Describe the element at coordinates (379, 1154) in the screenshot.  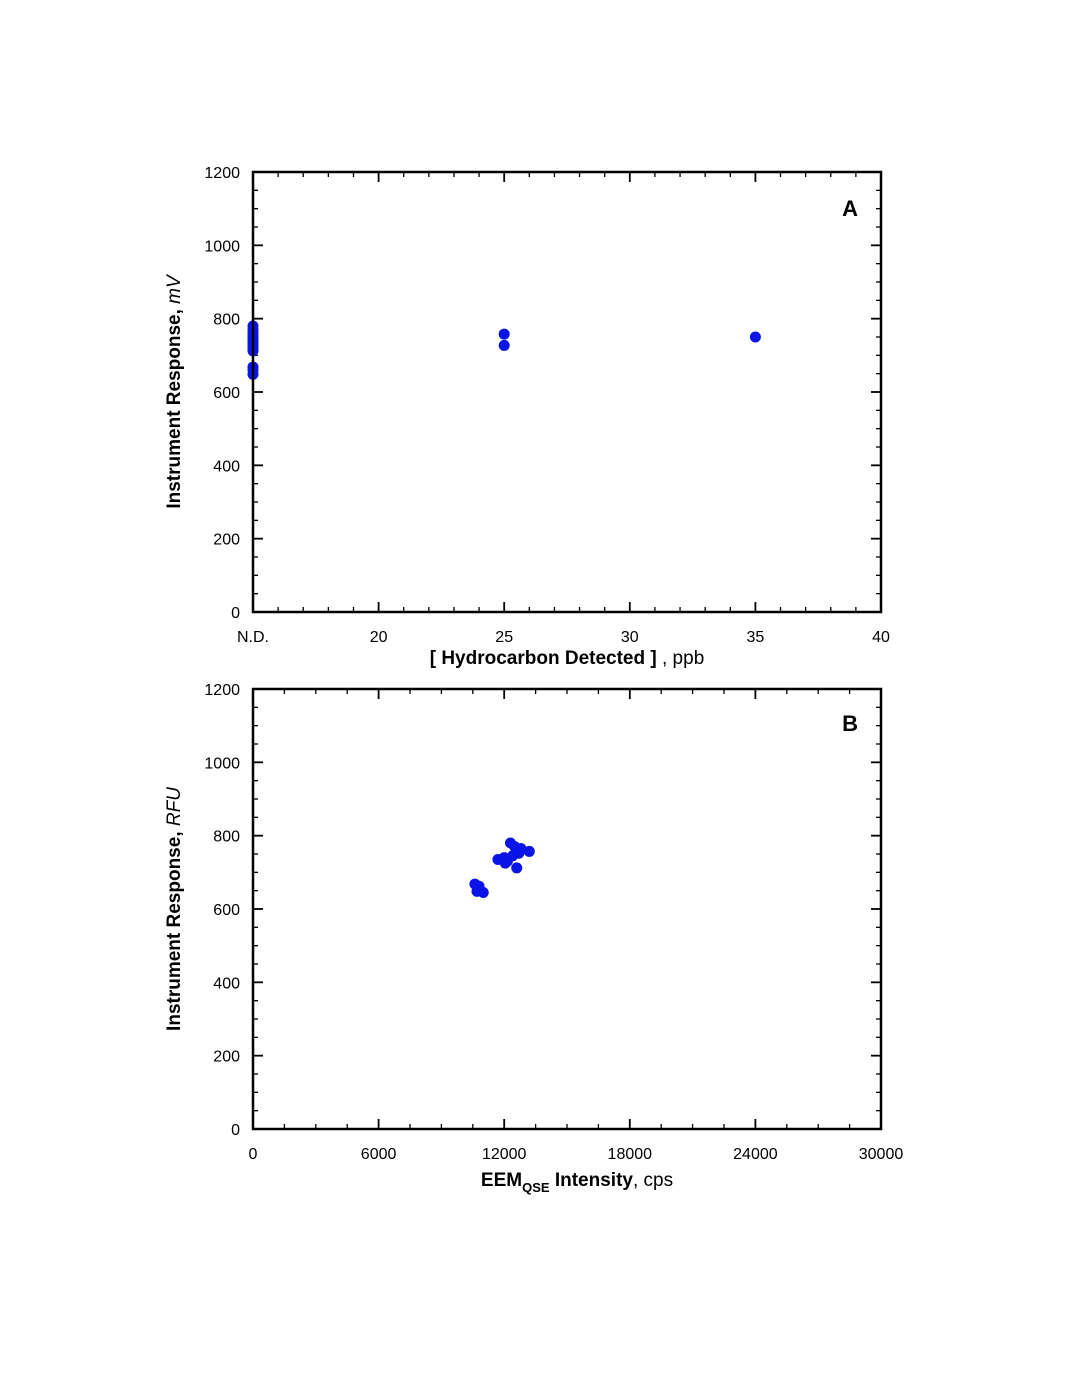
I see `x-tick-label: 6000` at that location.